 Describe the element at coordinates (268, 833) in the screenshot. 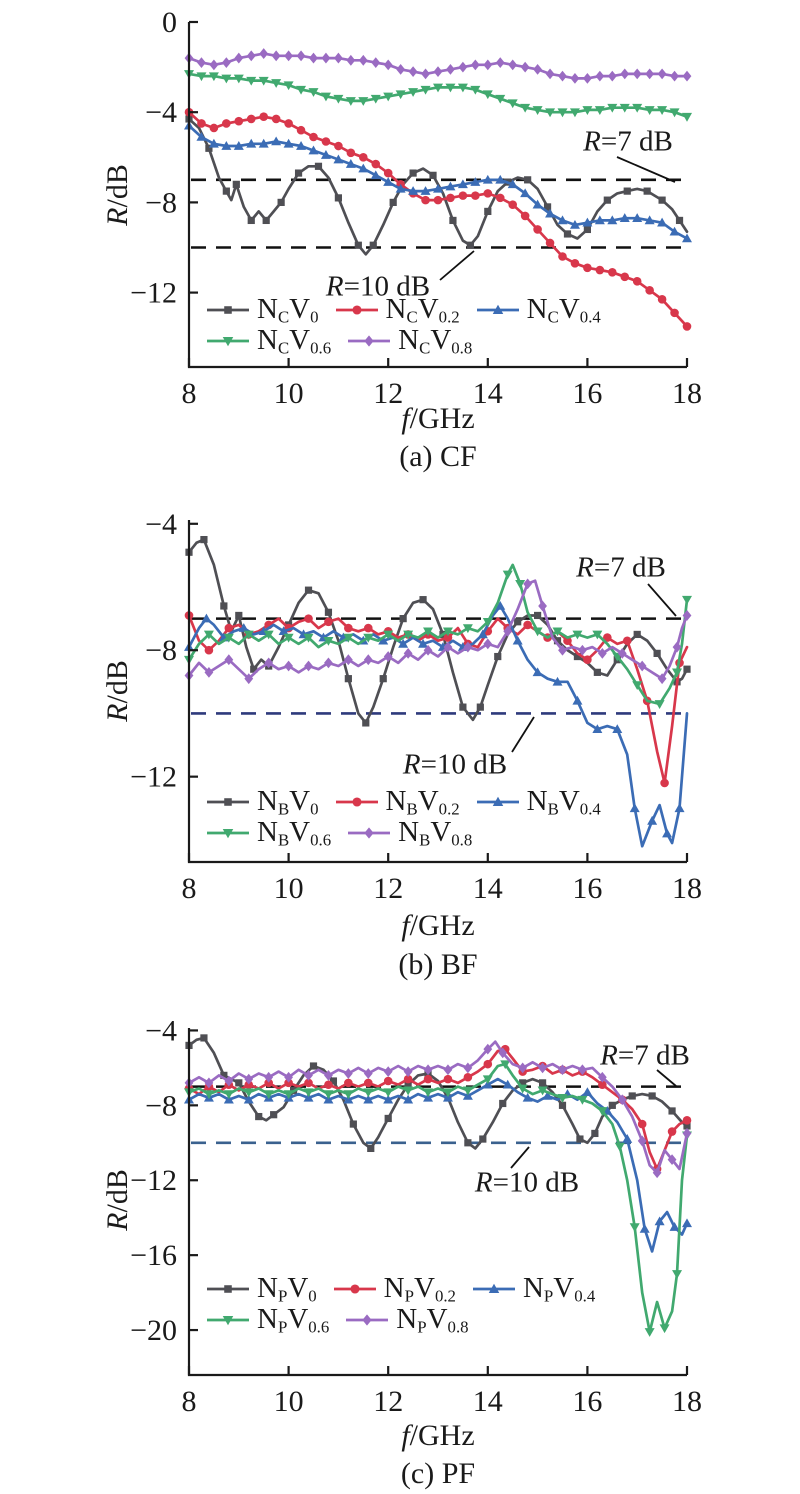

I see `legend-item: NBV0.6` at that location.